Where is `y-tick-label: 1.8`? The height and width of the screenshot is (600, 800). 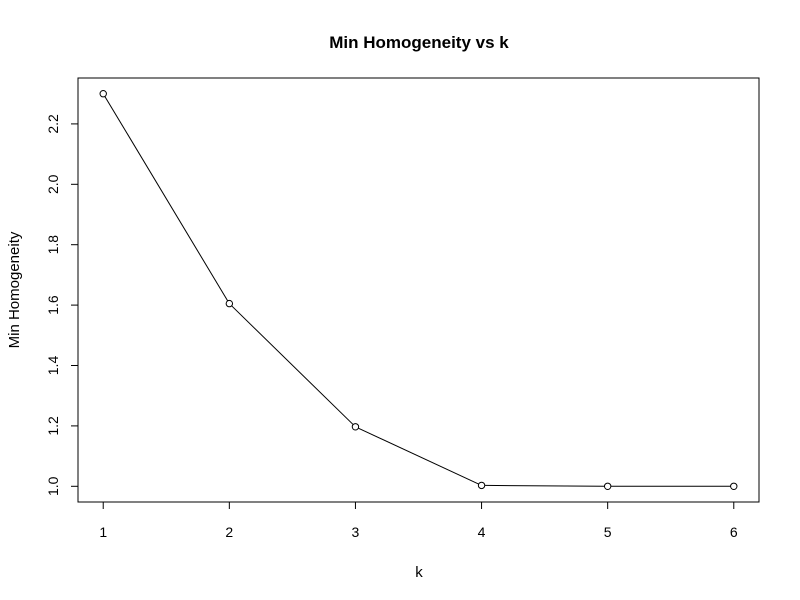
y-tick-label: 1.8 is located at coordinates (53, 245).